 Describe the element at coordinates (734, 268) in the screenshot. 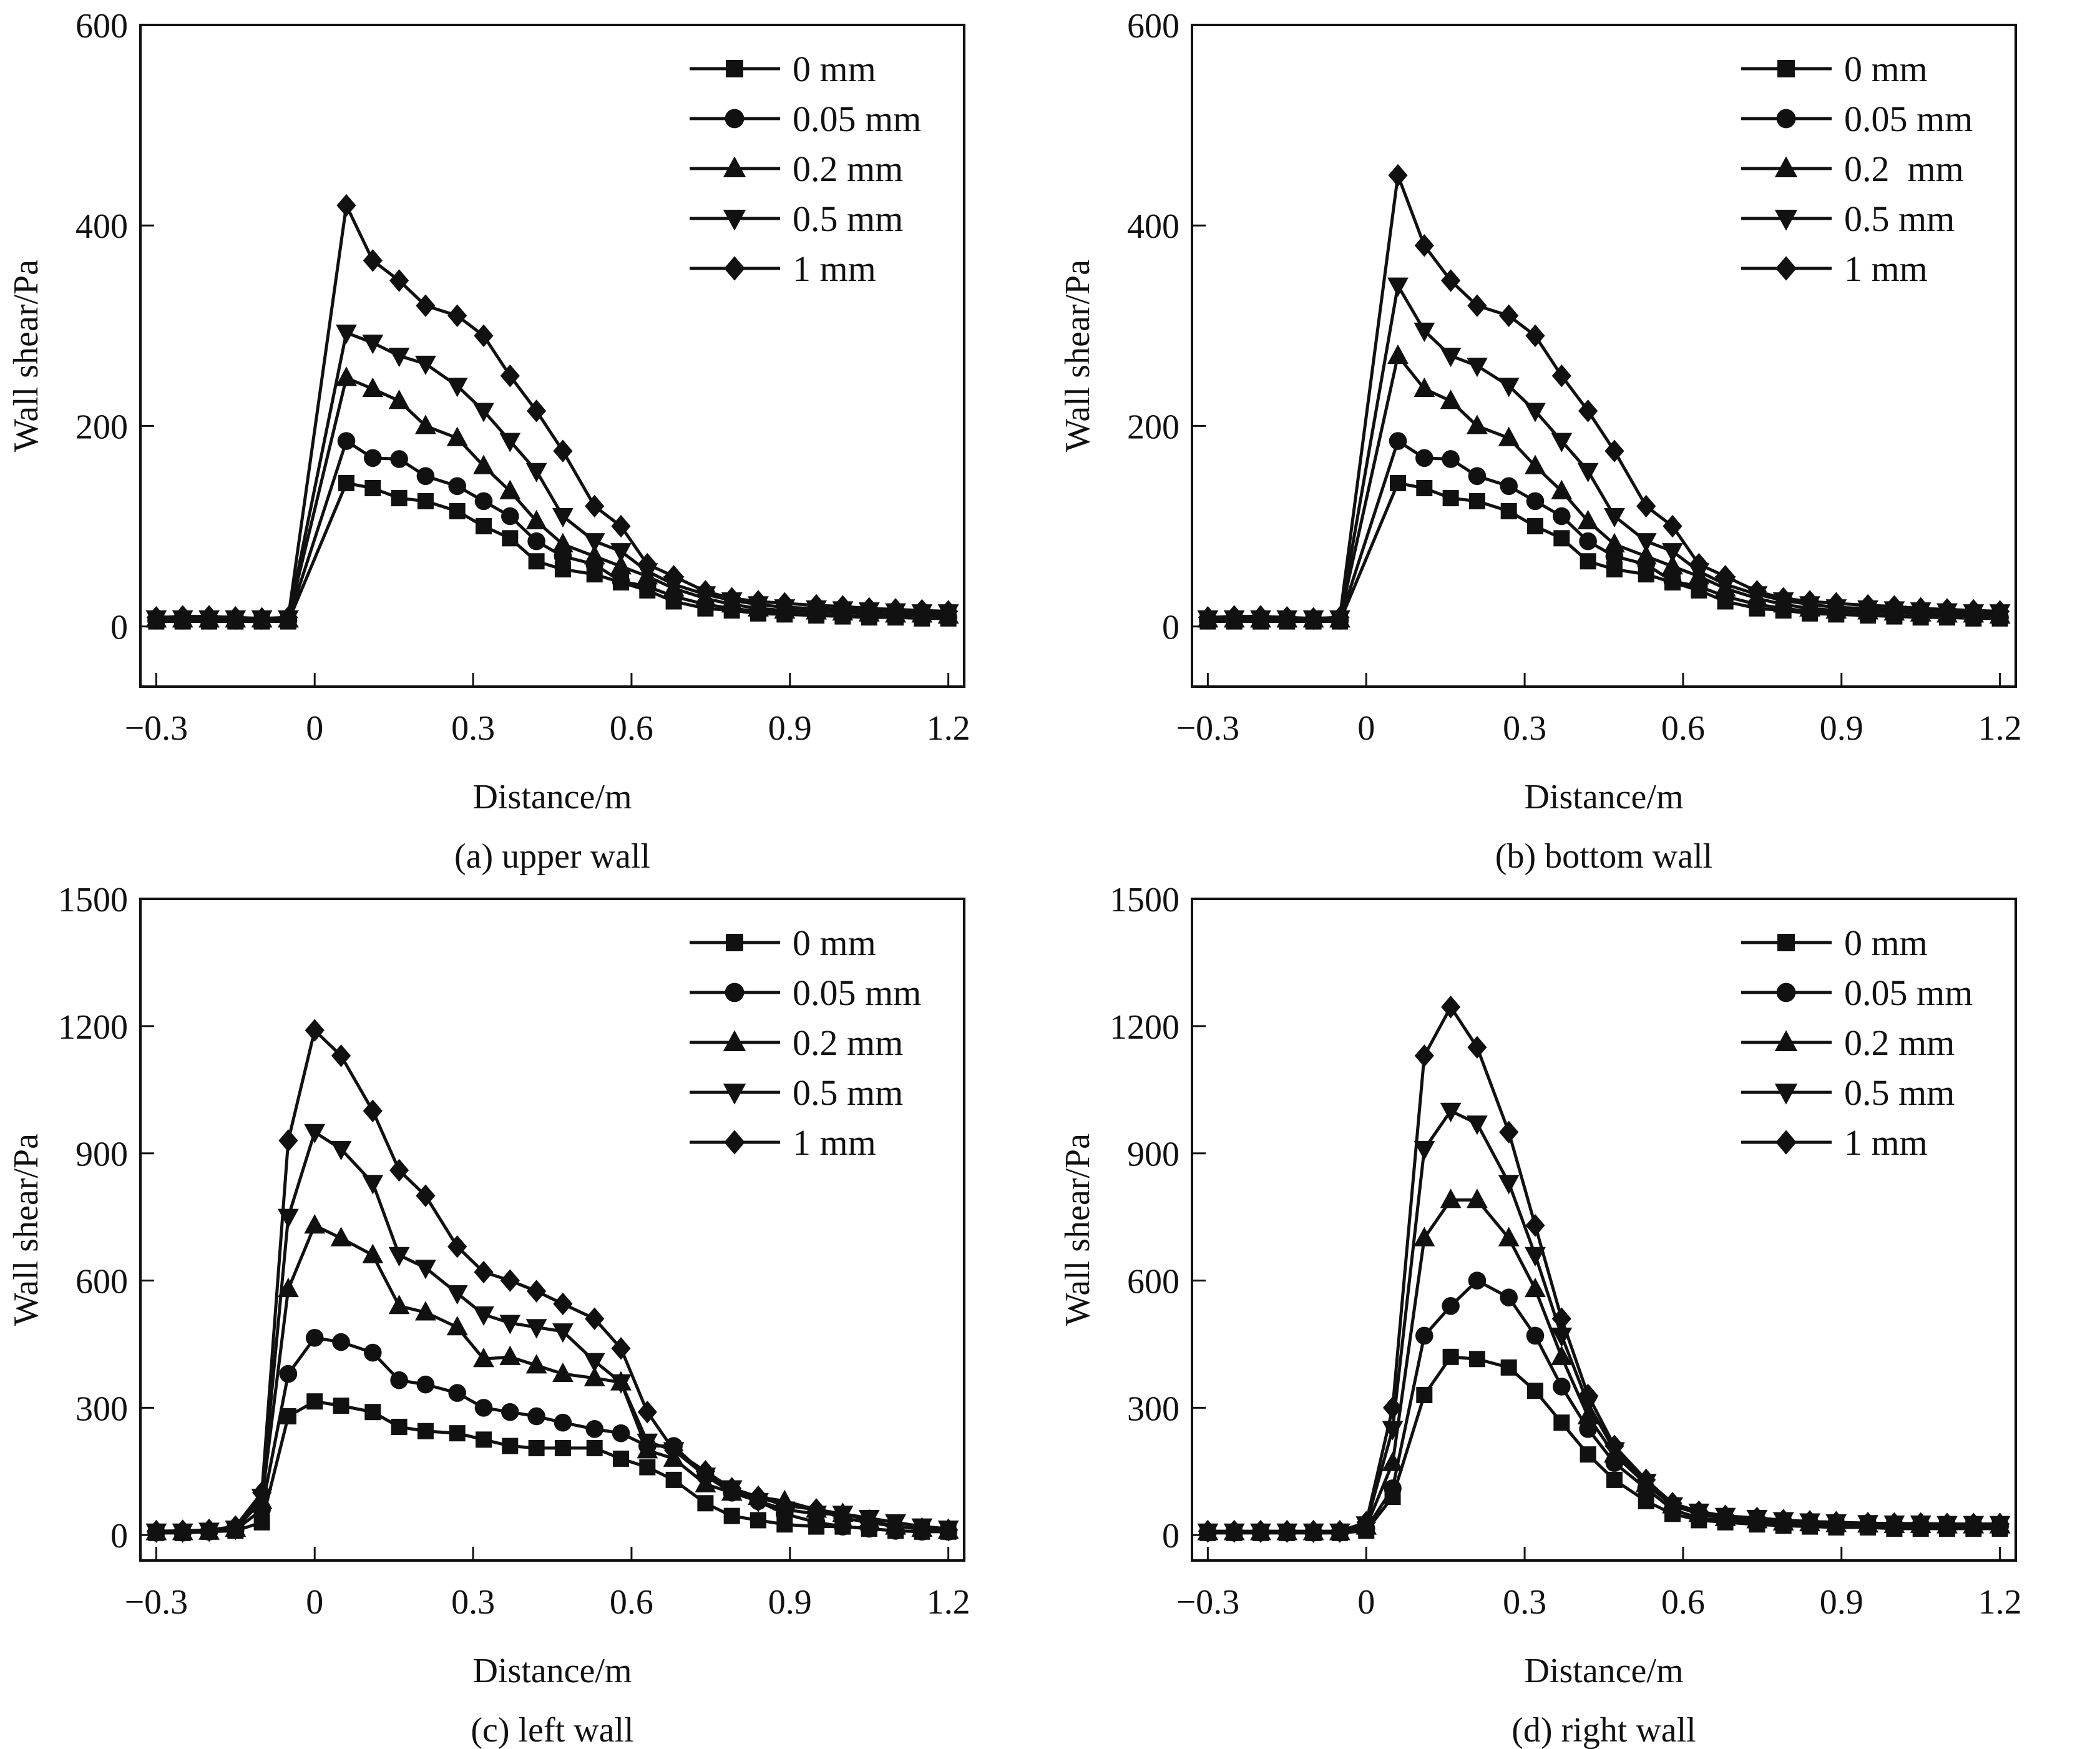

I see `legend-marker-diamond-icon` at that location.